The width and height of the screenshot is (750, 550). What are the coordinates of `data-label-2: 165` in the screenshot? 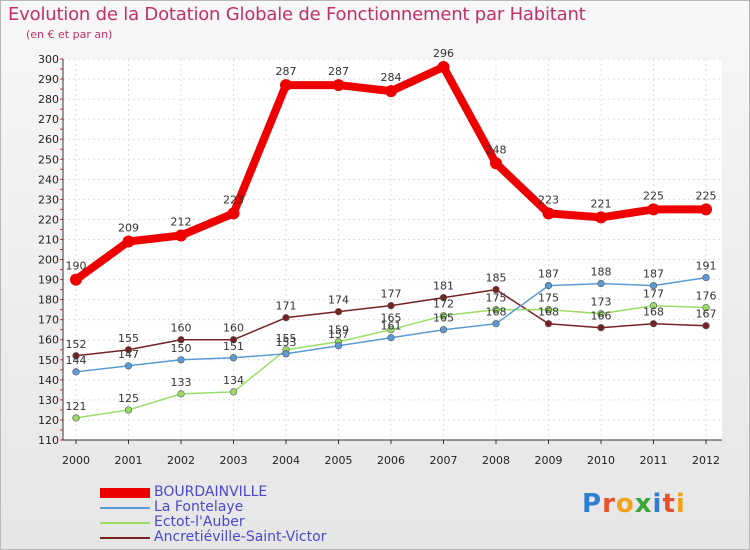 It's located at (391, 318).